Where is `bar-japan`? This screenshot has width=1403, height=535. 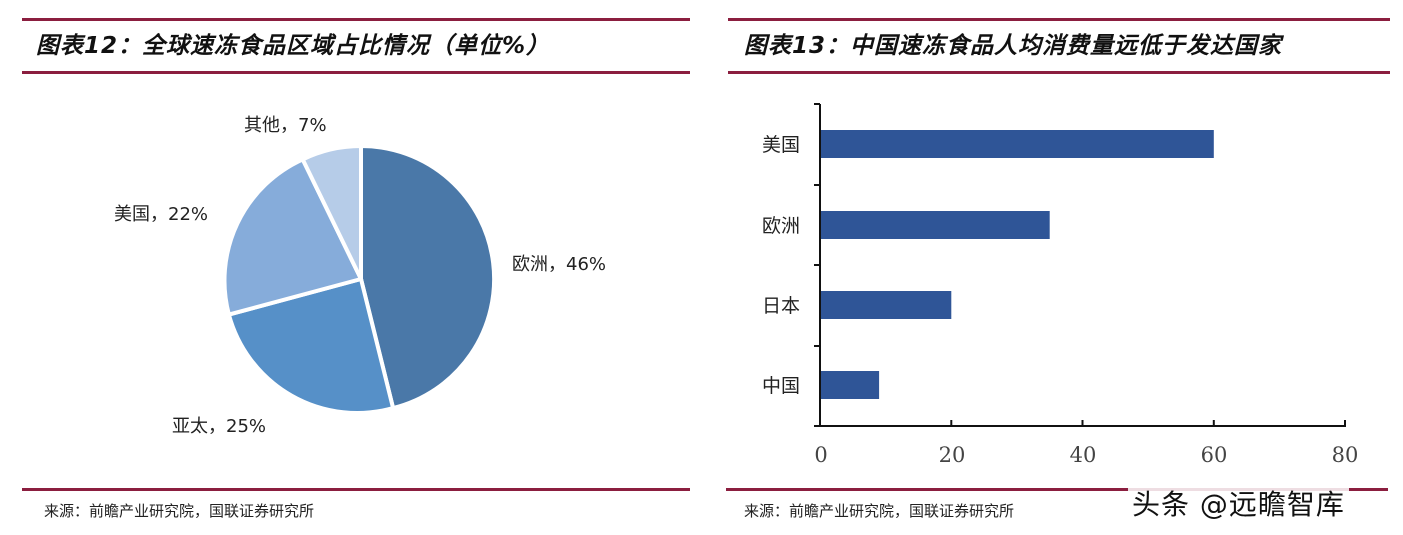 bar-japan is located at coordinates (886, 305).